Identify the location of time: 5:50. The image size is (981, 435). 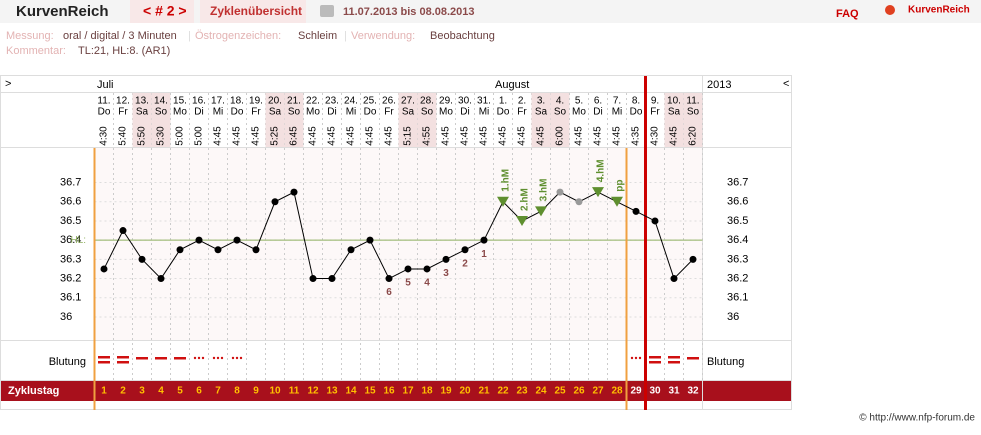
(142, 136).